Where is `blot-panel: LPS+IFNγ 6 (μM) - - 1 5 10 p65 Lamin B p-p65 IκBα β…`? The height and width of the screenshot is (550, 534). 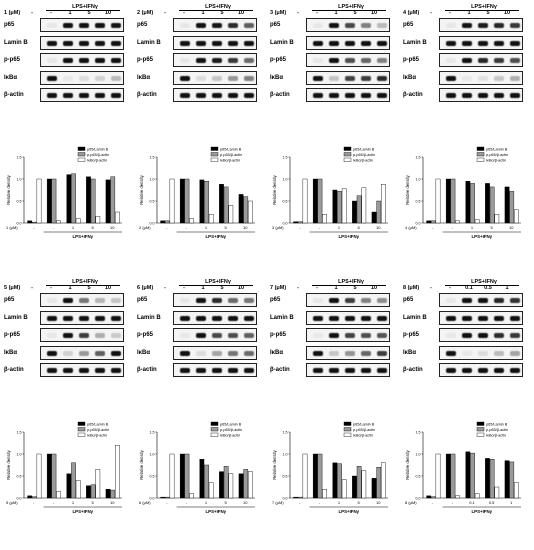 blot-panel: LPS+IFNγ 6 (μM) - - 1 5 10 p65 Lamin B p-p65 IκBα β… is located at coordinates (197, 330).